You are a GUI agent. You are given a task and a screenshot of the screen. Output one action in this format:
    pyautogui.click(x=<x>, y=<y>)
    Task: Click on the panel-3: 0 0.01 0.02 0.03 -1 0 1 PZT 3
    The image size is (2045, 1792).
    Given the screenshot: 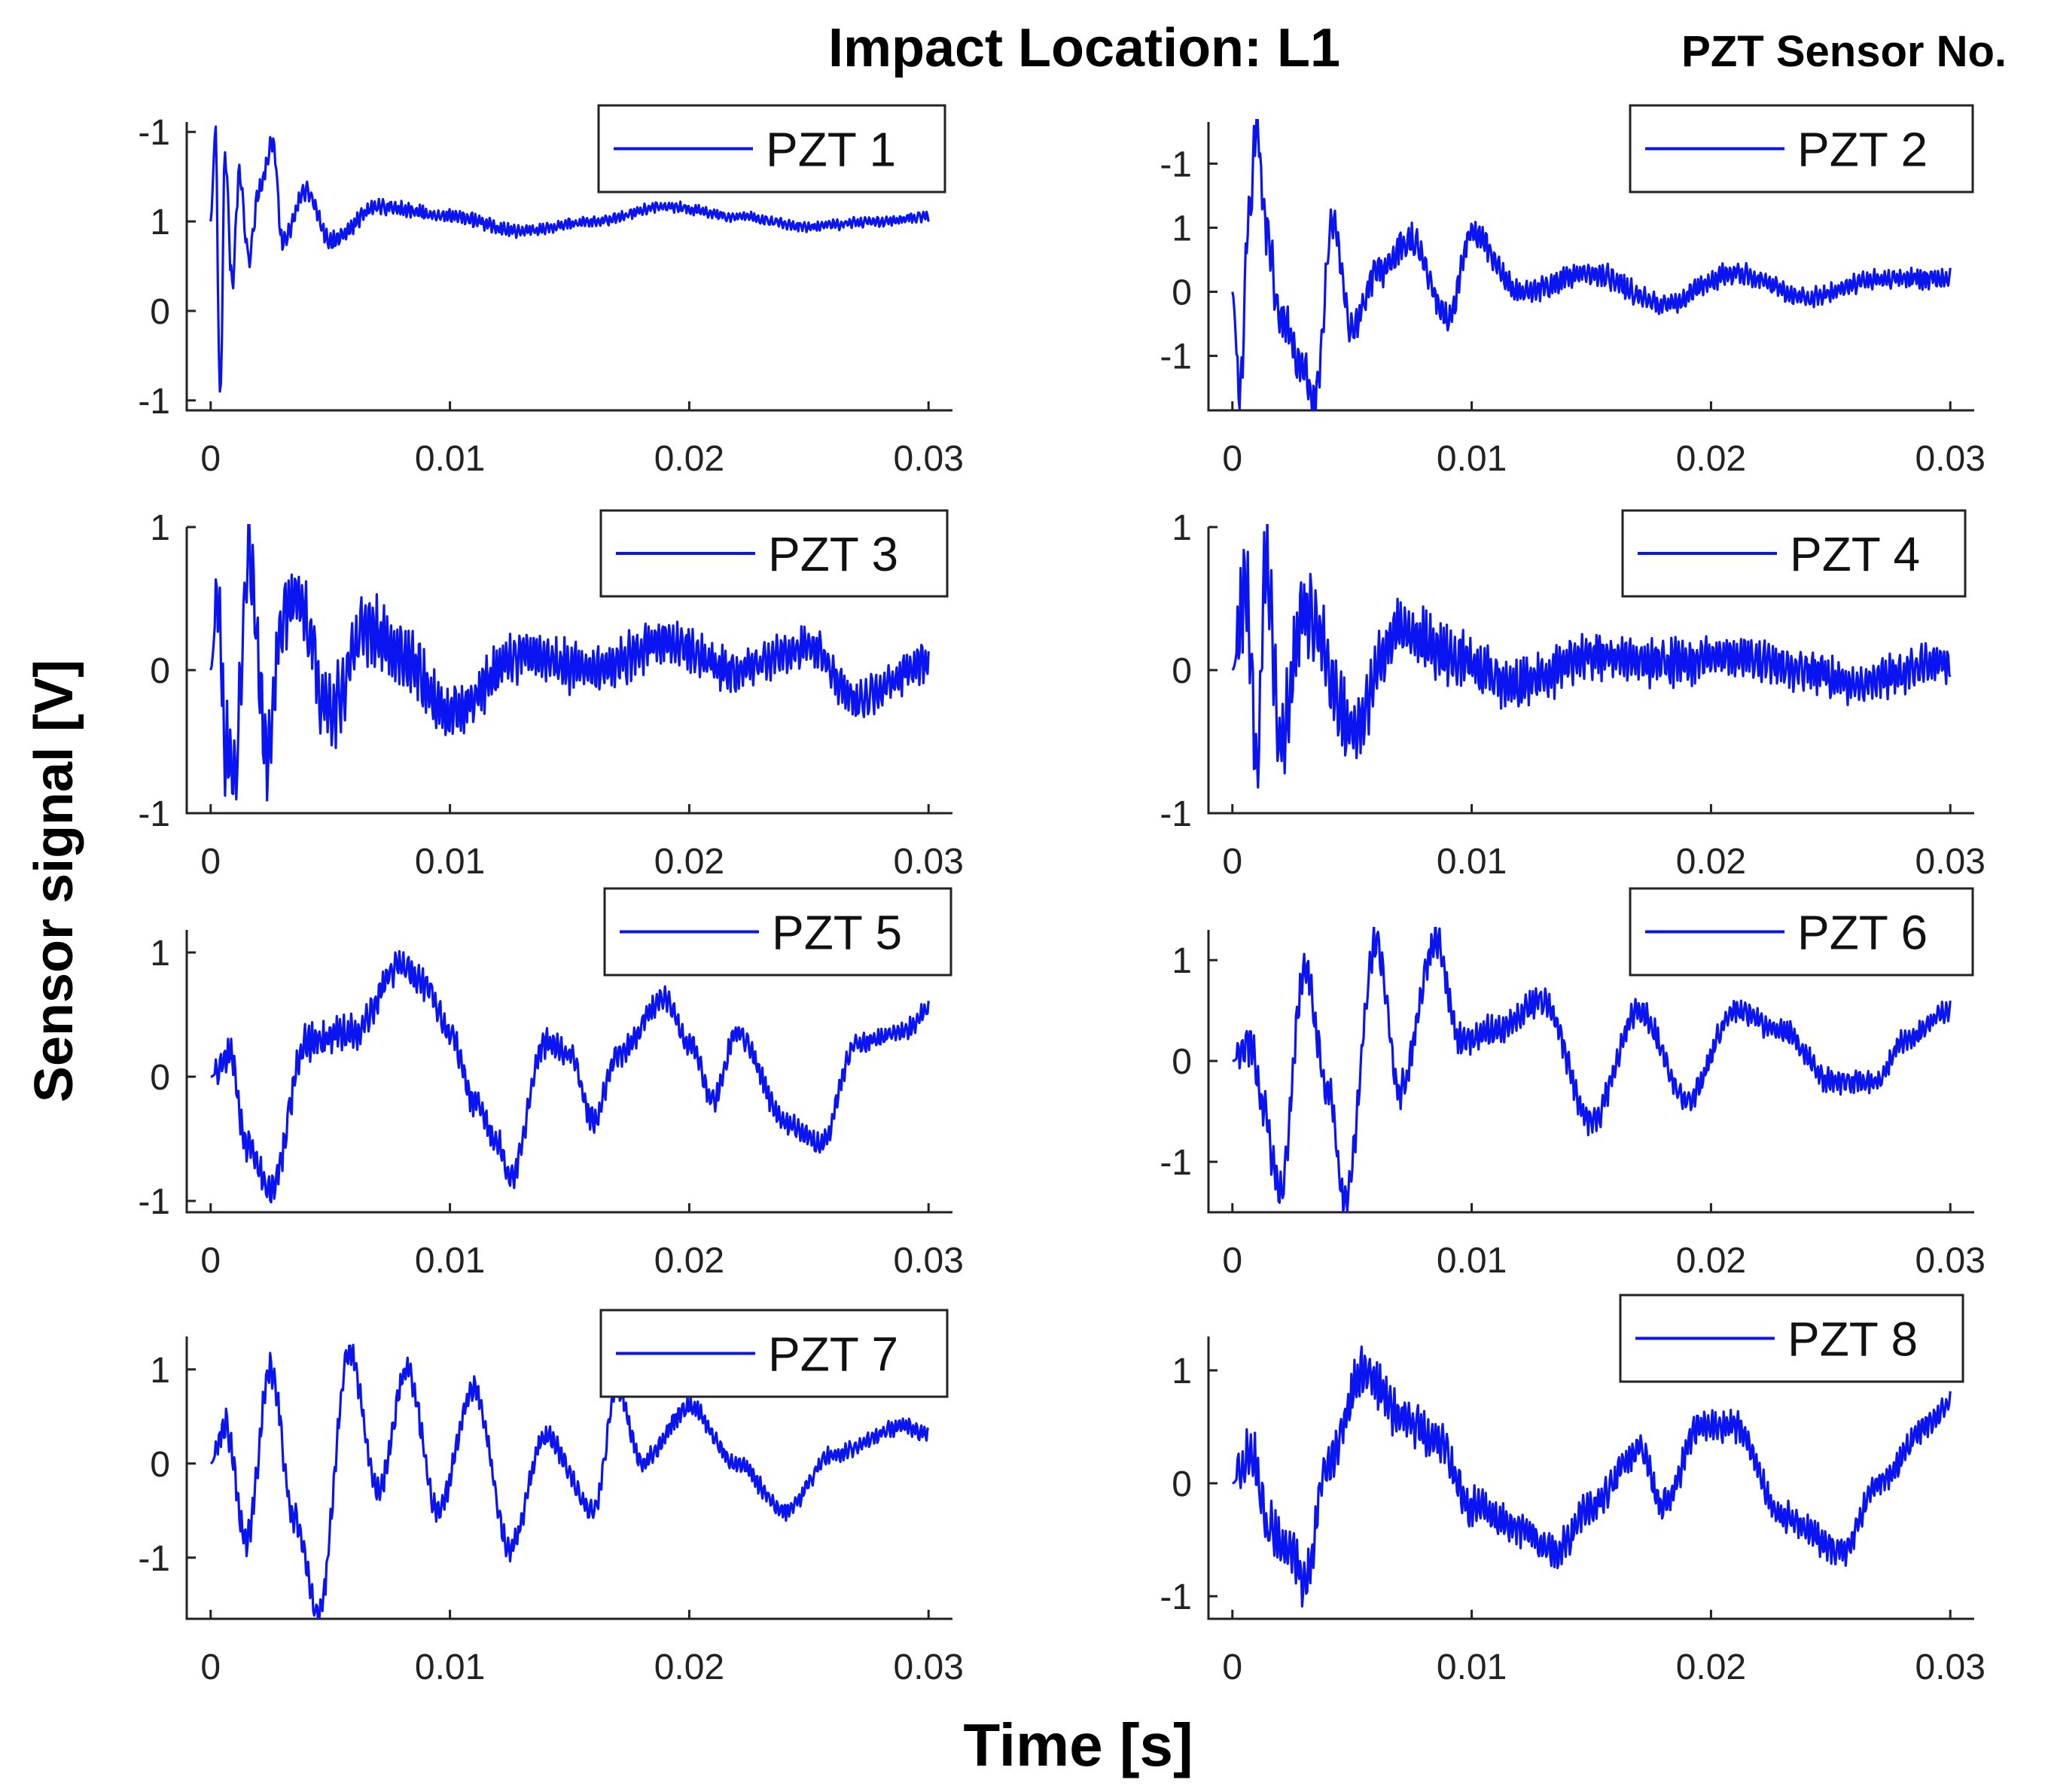 What is the action you would take?
    pyautogui.click(x=551, y=695)
    